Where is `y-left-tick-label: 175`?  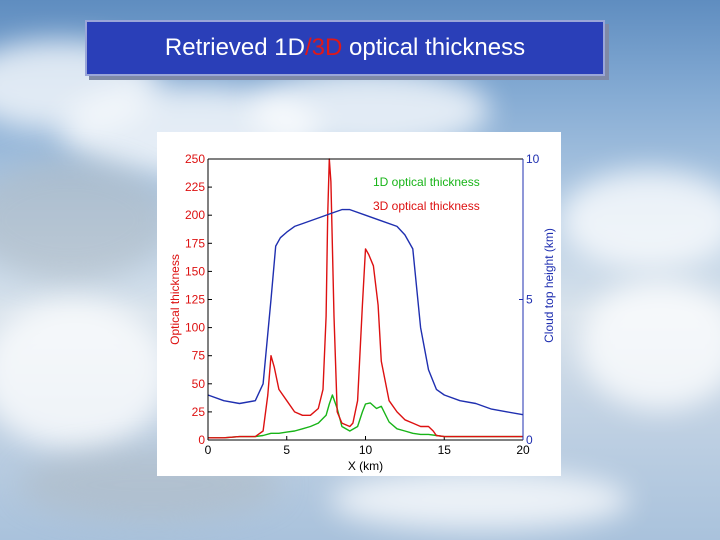
y-left-tick-label: 175 is located at coordinates (195, 243).